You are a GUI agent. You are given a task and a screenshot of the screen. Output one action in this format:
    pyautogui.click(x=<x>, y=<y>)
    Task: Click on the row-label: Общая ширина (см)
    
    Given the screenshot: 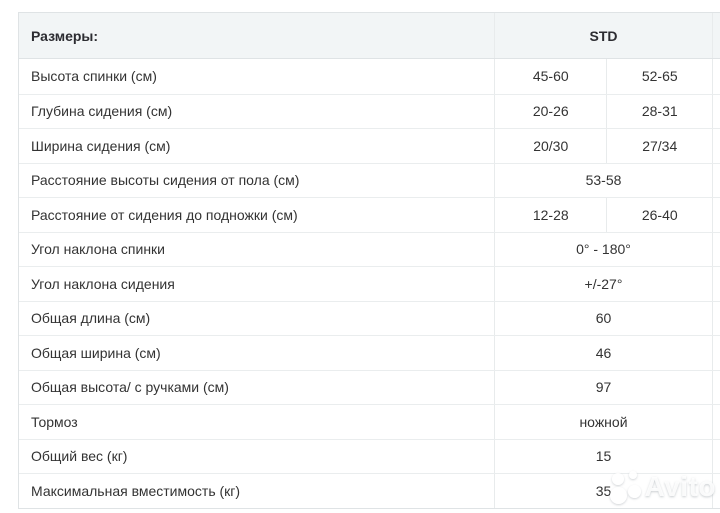 What is the action you would take?
    pyautogui.click(x=96, y=352)
    